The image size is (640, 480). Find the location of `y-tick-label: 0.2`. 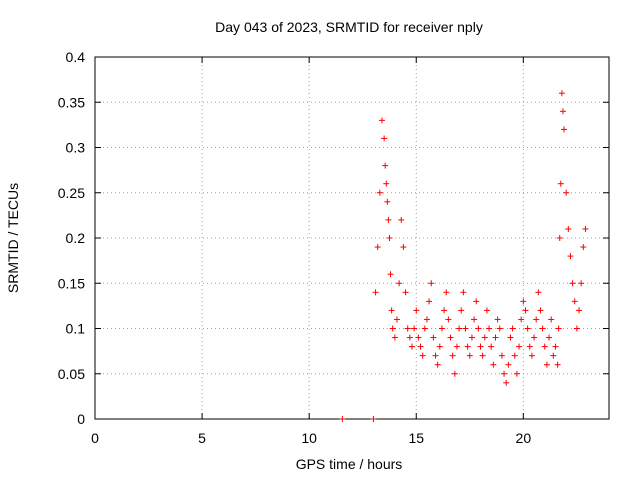

y-tick-label: 0.2 is located at coordinates (76, 238).